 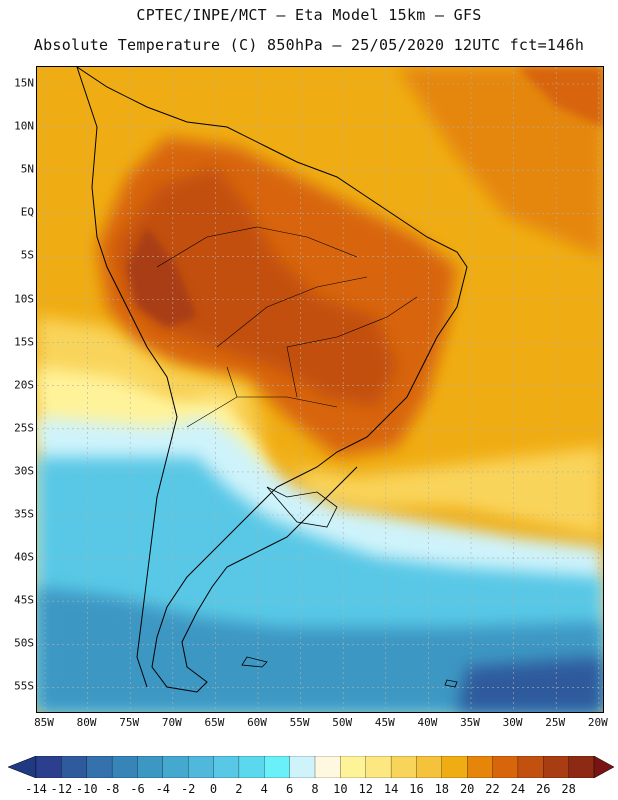 What do you see at coordinates (24, 126) in the screenshot?
I see `lat-label-10N: 10N` at bounding box center [24, 126].